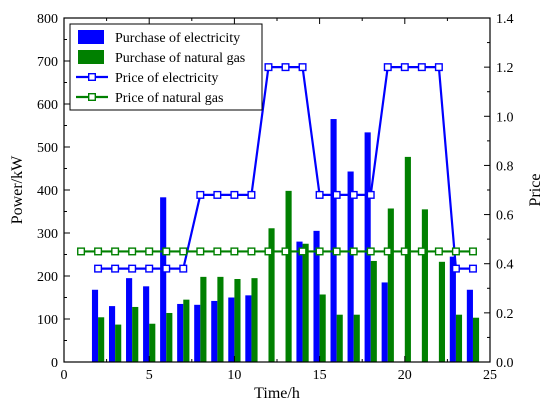  Describe the element at coordinates (47, 277) in the screenshot. I see `y-left-tick-label: 200` at that location.